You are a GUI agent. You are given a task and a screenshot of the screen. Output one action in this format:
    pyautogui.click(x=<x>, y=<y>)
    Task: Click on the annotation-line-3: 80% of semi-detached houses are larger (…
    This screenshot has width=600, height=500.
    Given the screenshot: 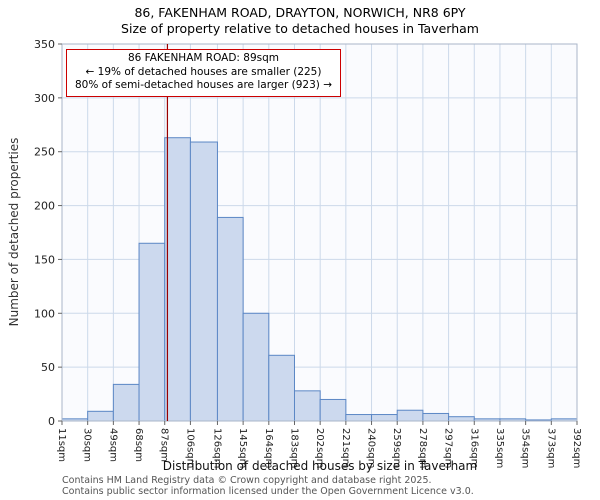 What is the action you would take?
    pyautogui.click(x=203, y=85)
    